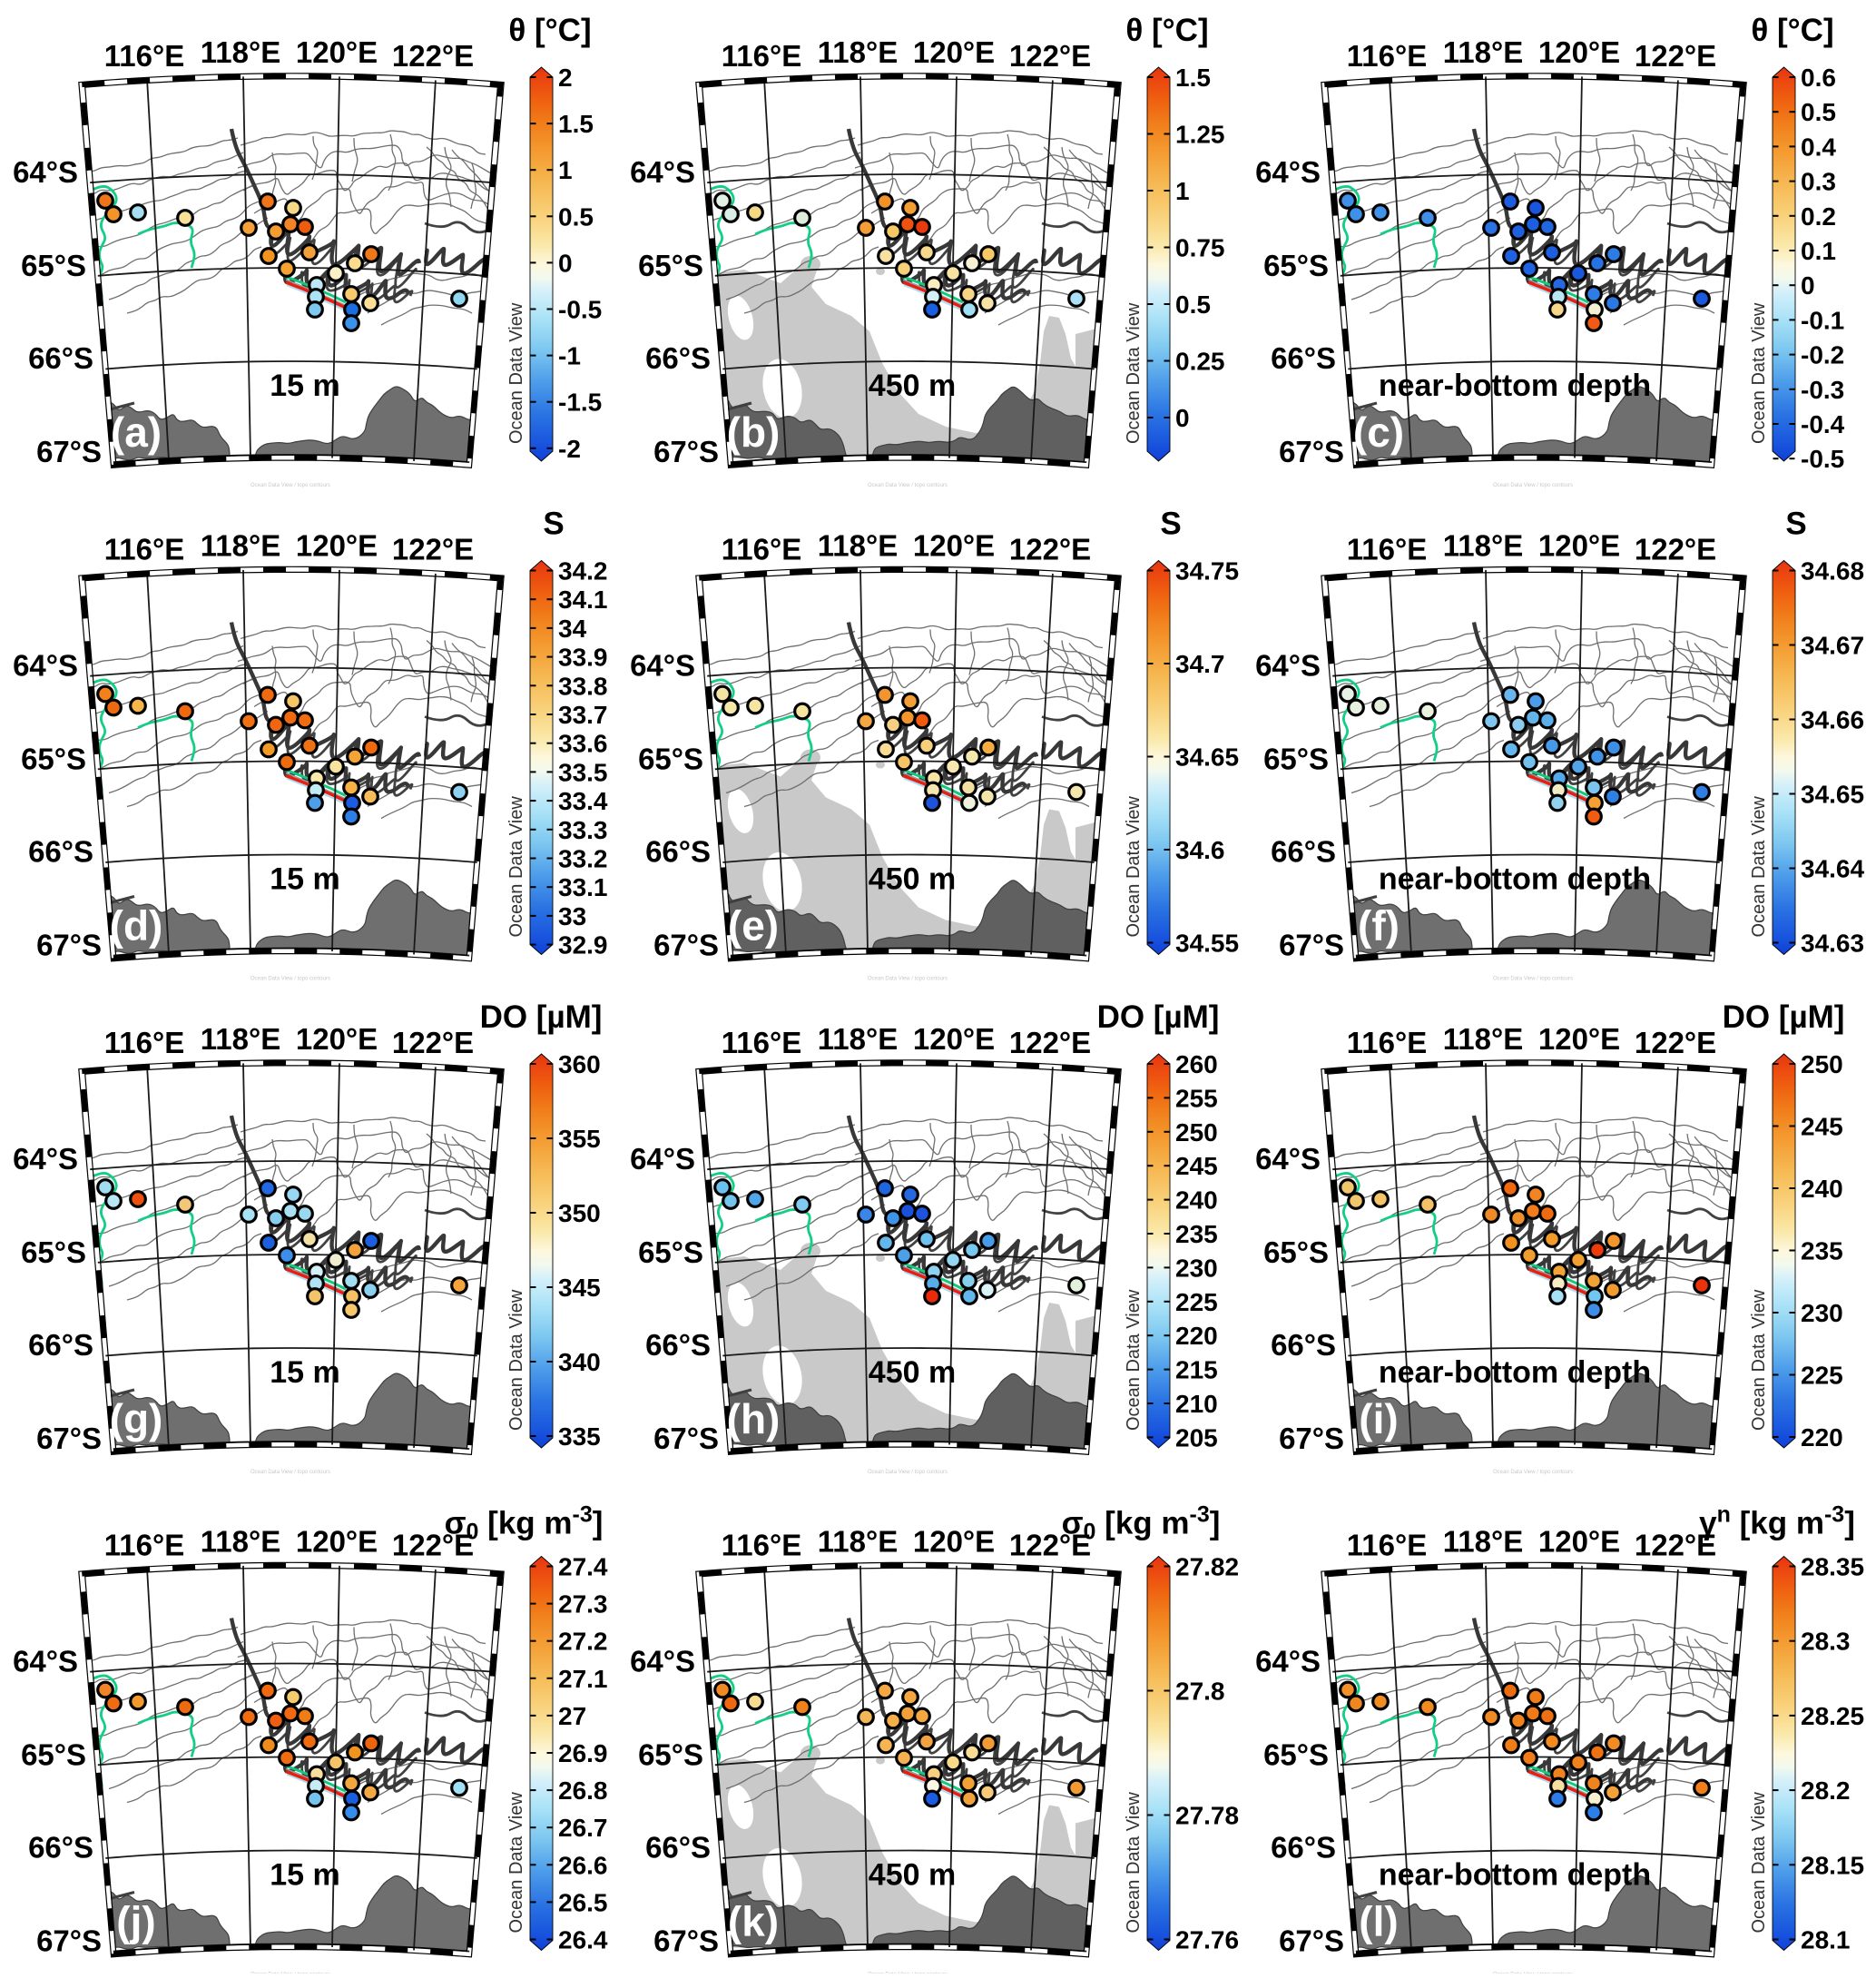 Image resolution: width=1876 pixels, height=1978 pixels. What do you see at coordinates (583, 686) in the screenshot?
I see `svg-text: 33.8` at bounding box center [583, 686].